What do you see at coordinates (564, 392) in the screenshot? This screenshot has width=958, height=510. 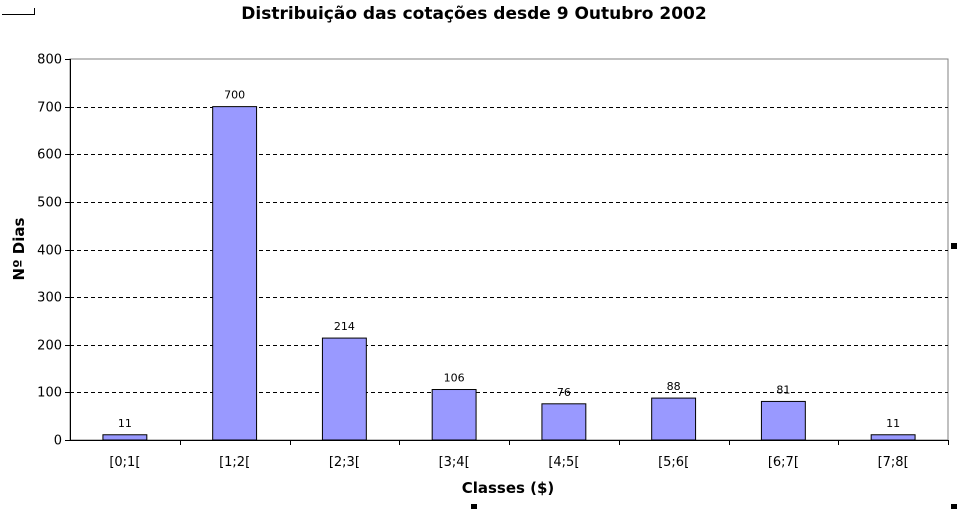 I see `data-label: 76` at bounding box center [564, 392].